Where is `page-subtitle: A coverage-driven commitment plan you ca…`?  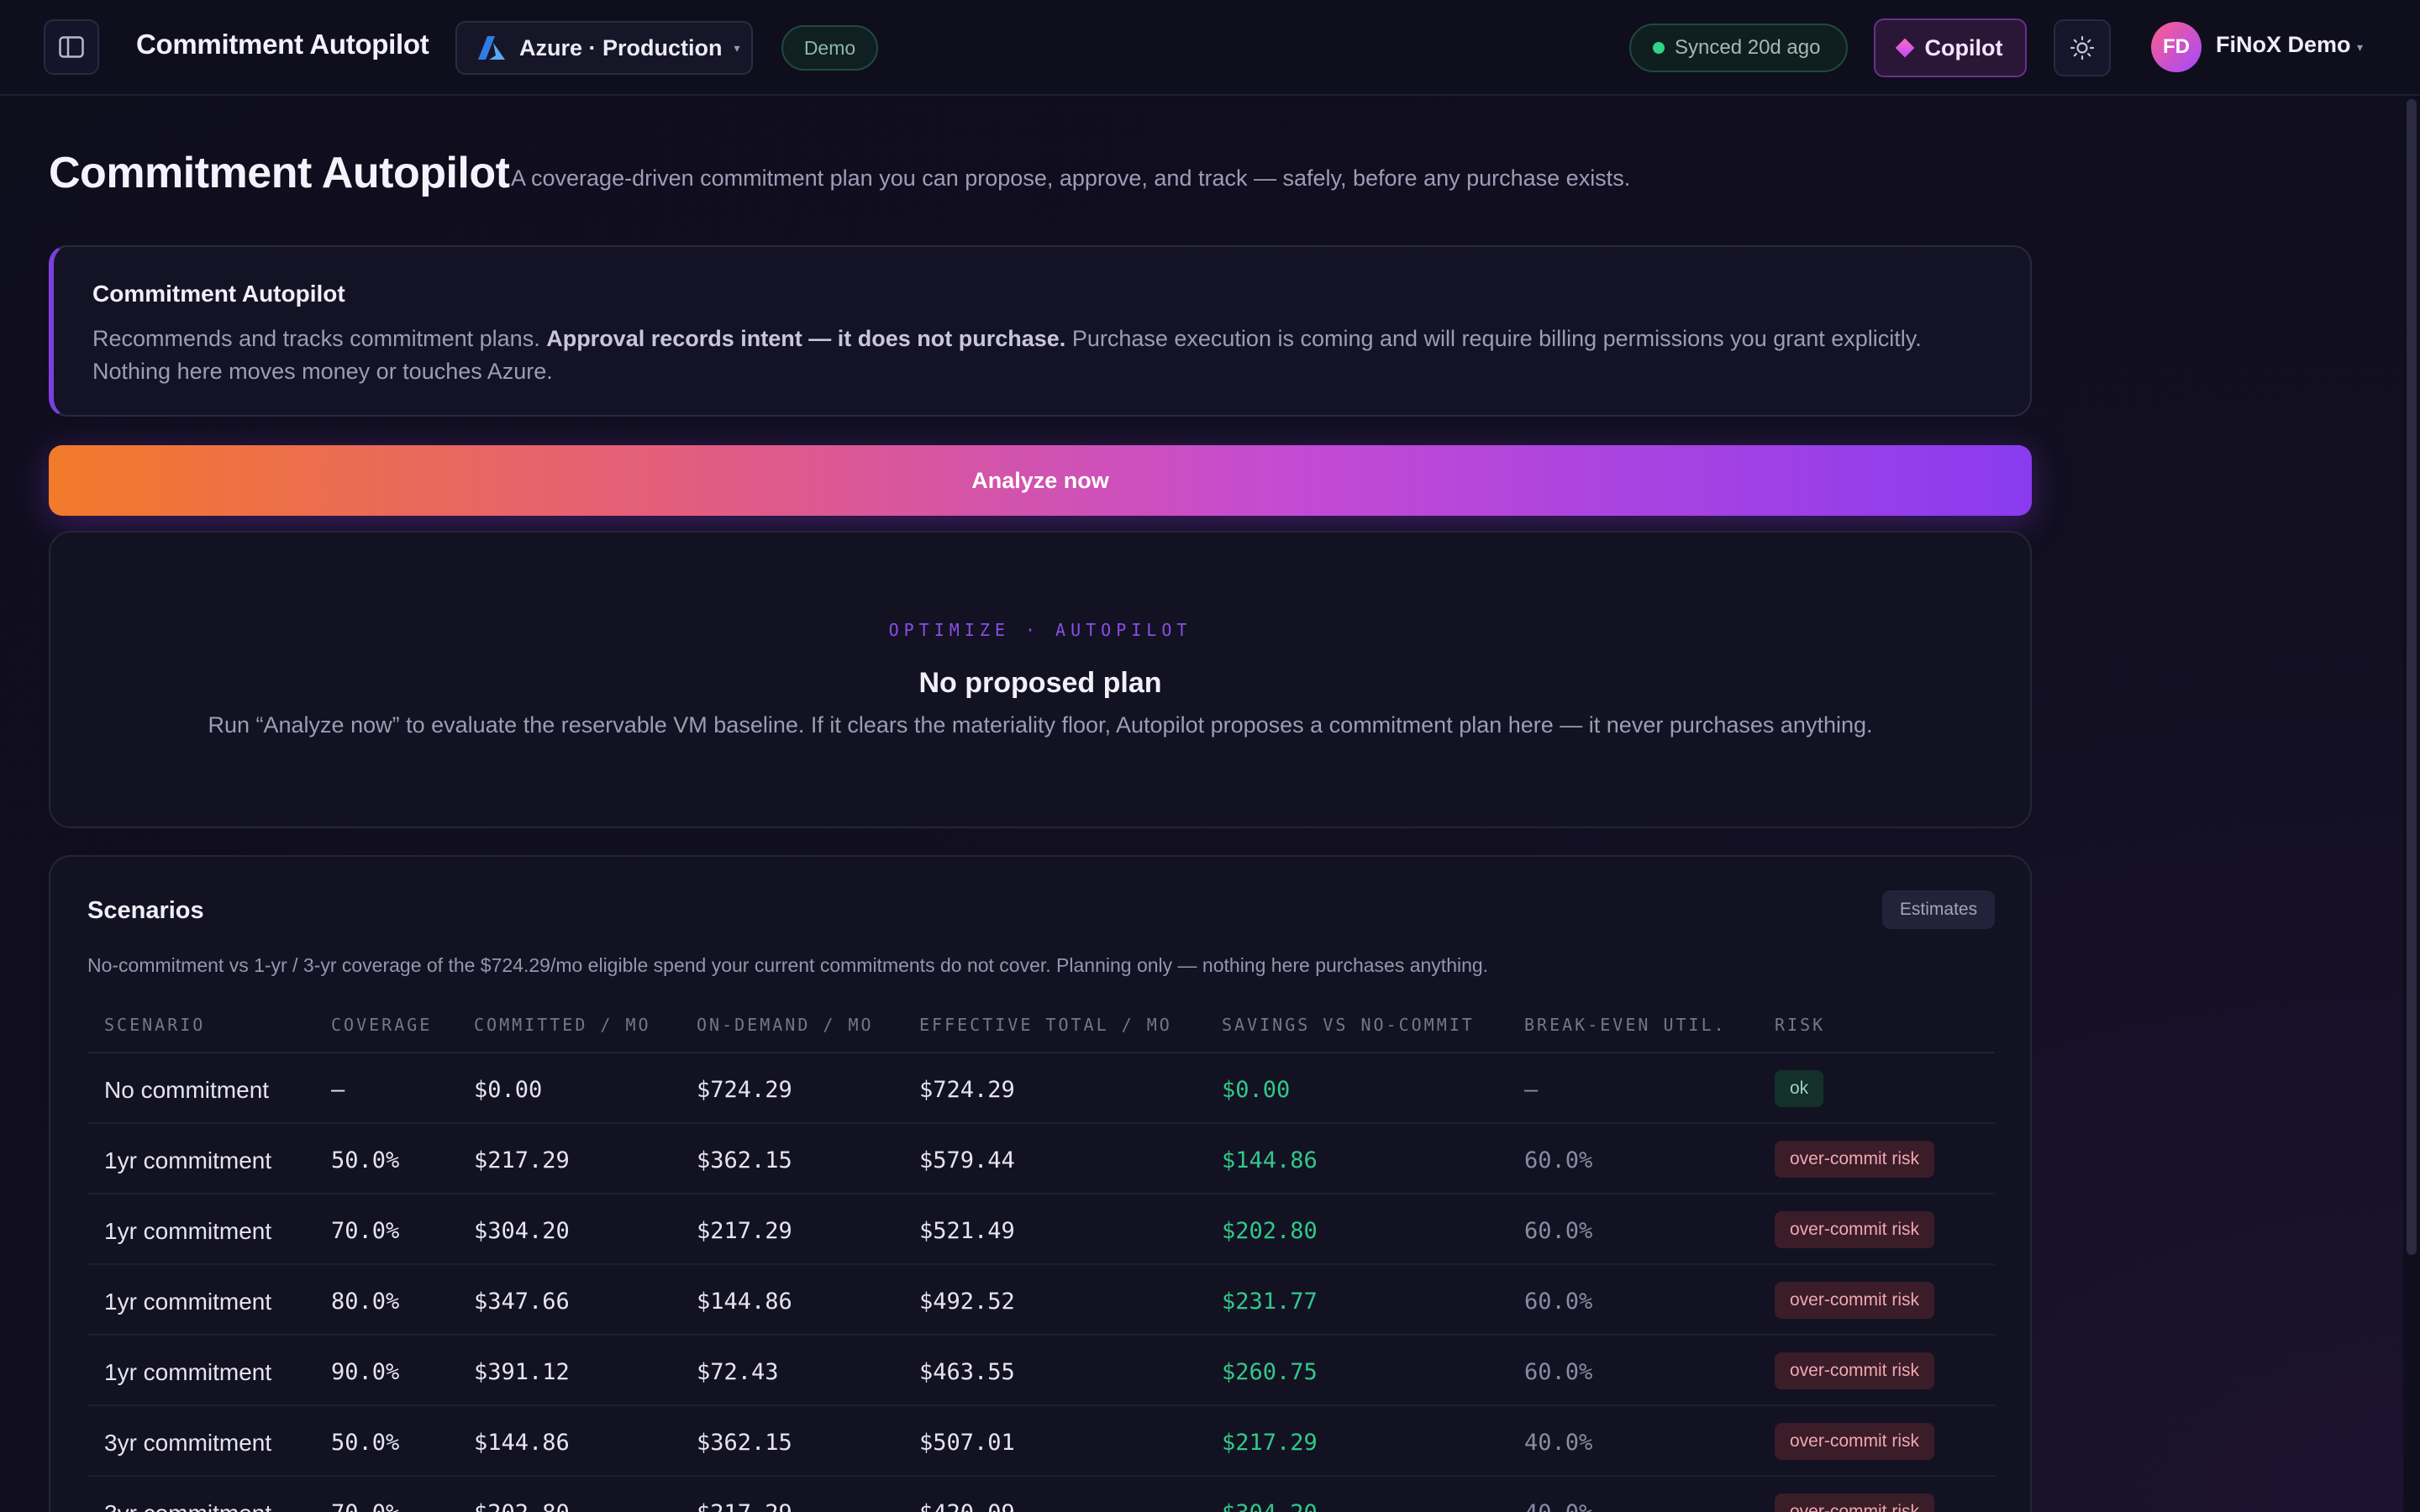 page-subtitle: A coverage-driven commitment plan you ca… is located at coordinates (1071, 178).